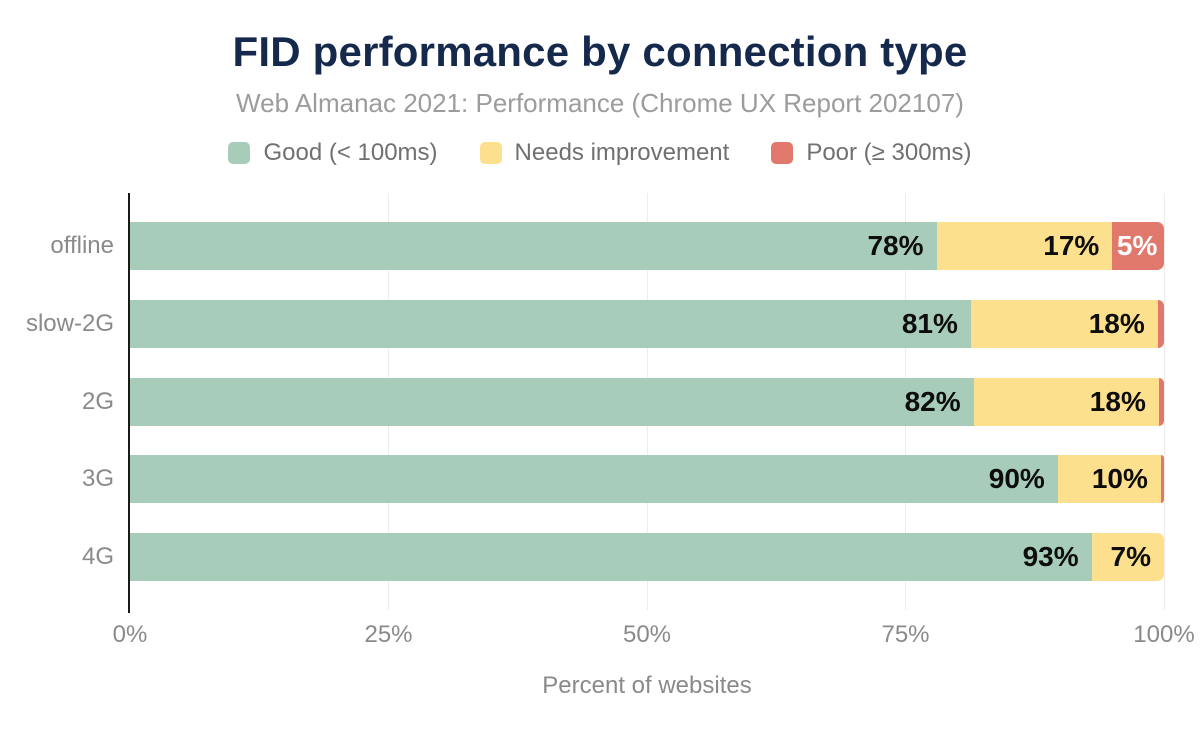 This screenshot has width=1200, height=742. What do you see at coordinates (600, 51) in the screenshot?
I see `chart-title: FID performance by connection type` at bounding box center [600, 51].